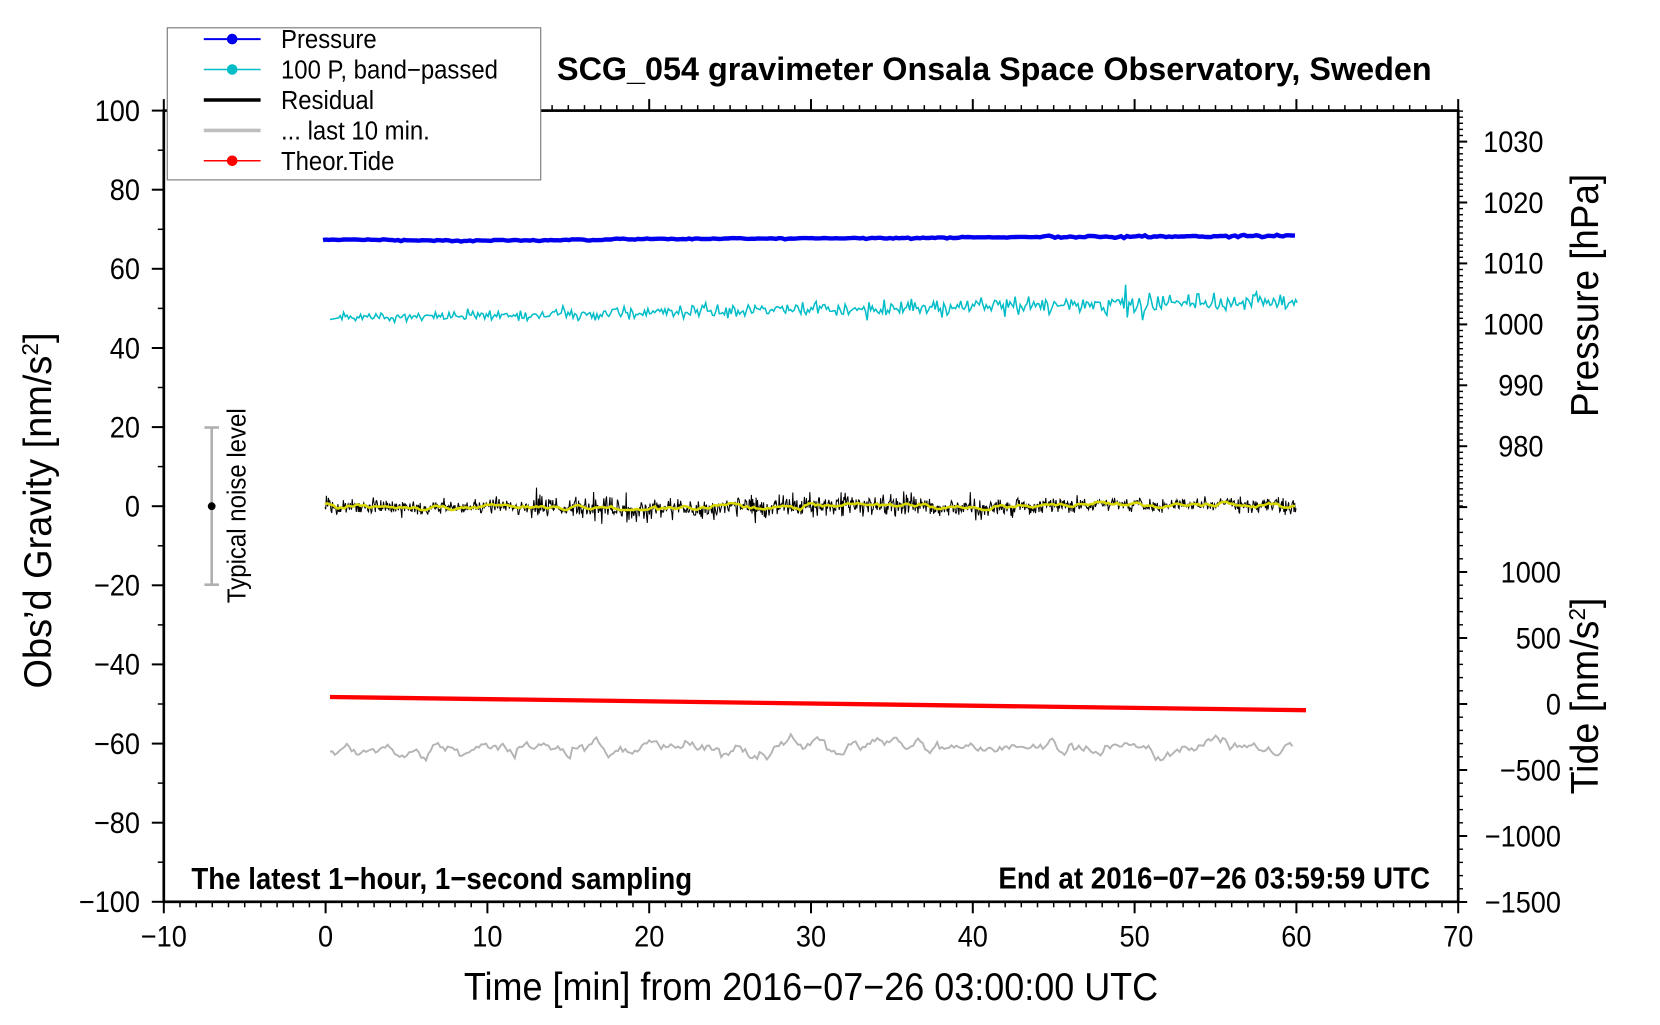 Image resolution: width=1660 pixels, height=1025 pixels. Describe the element at coordinates (1584, 295) in the screenshot. I see `svg-text: Pressure [hPa]` at that location.